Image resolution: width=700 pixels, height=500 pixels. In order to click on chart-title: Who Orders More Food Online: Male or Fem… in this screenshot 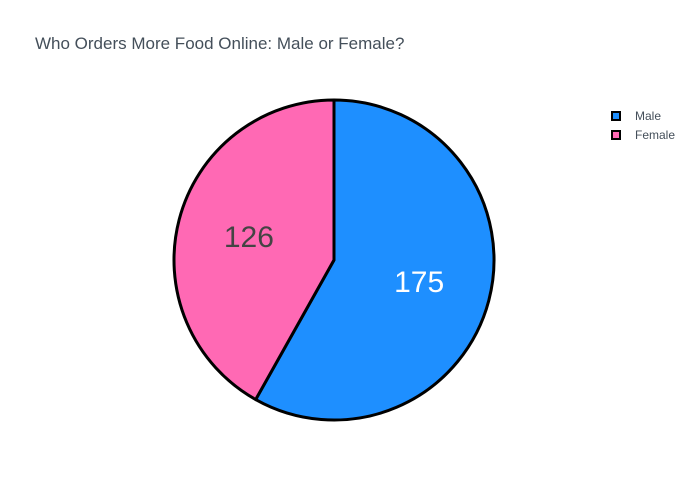, I will do `click(220, 43)`.